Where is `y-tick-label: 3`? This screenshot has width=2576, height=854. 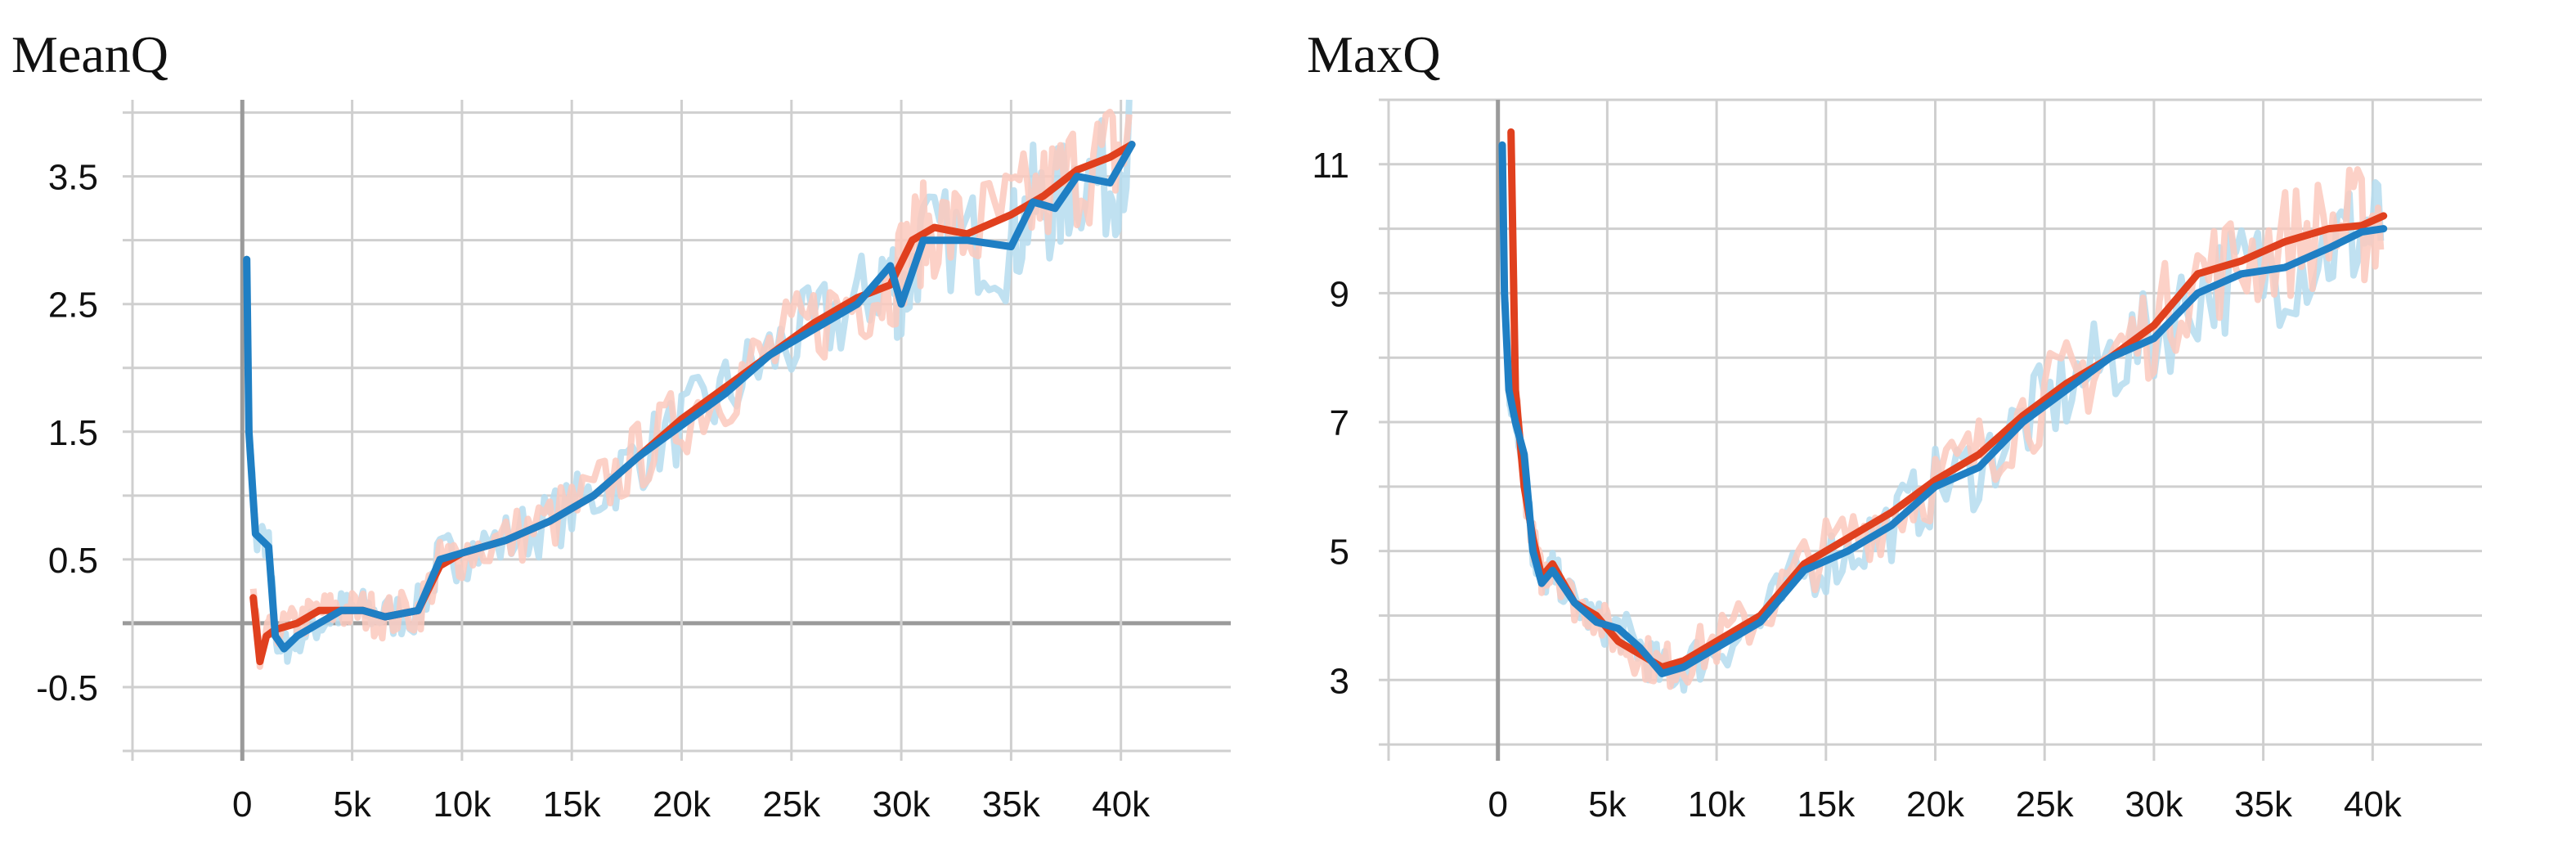 y-tick-label: 3 is located at coordinates (1339, 681).